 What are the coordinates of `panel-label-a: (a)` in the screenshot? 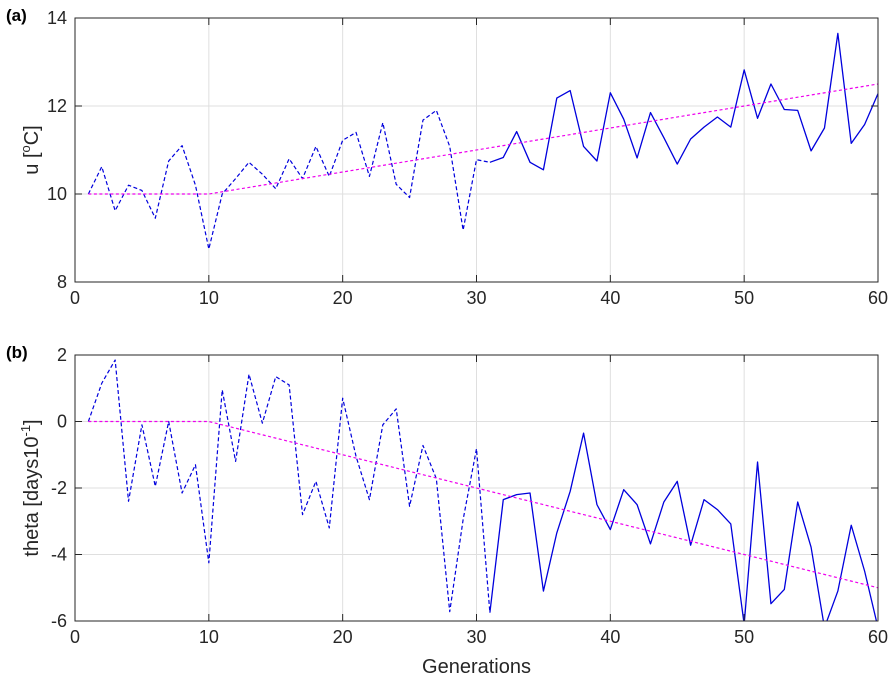 It's located at (16, 15).